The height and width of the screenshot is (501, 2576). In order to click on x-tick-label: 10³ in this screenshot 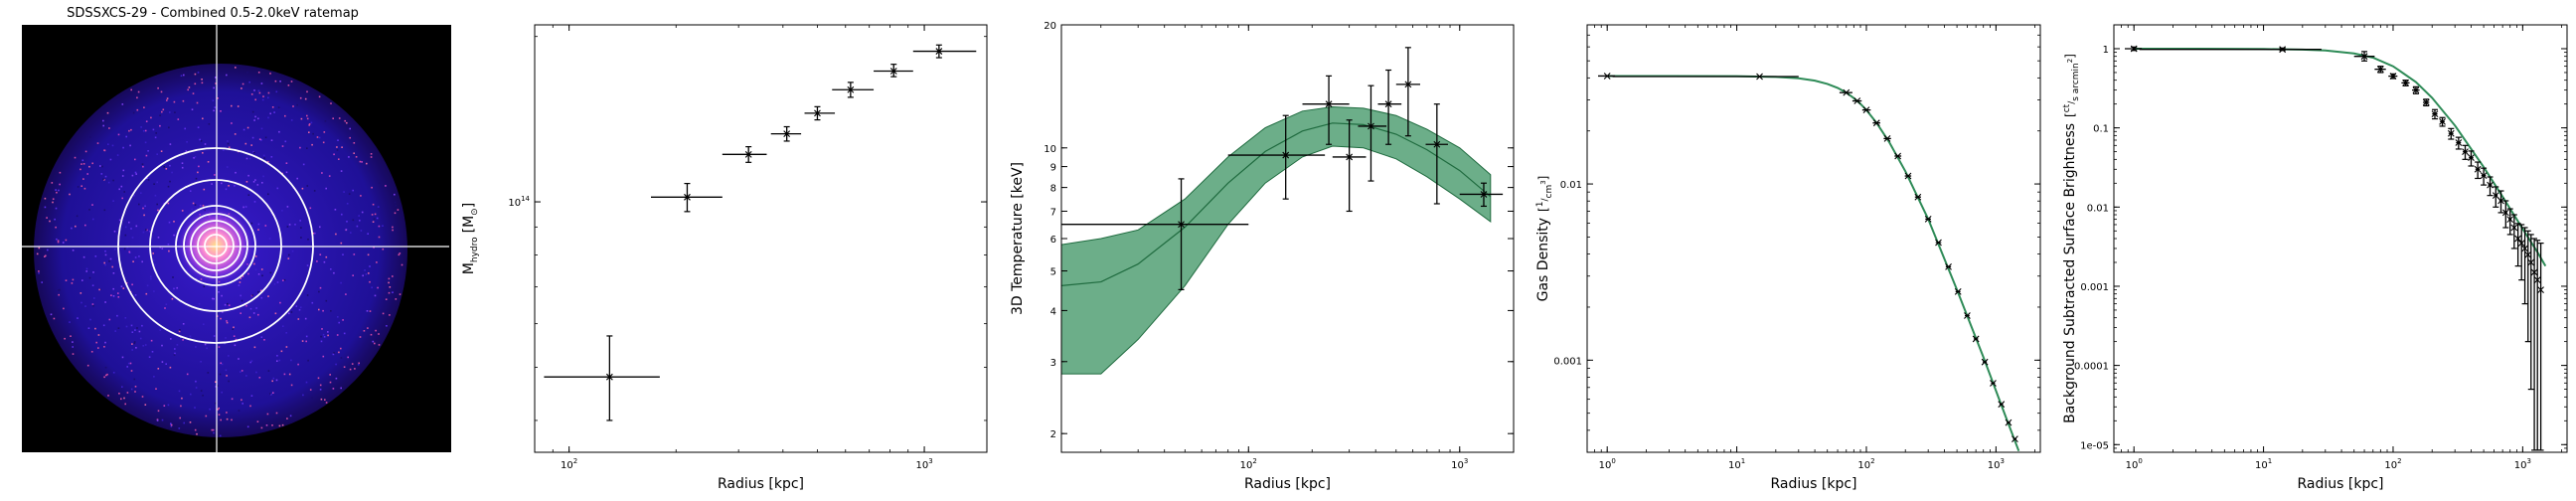, I will do `click(2522, 464)`.